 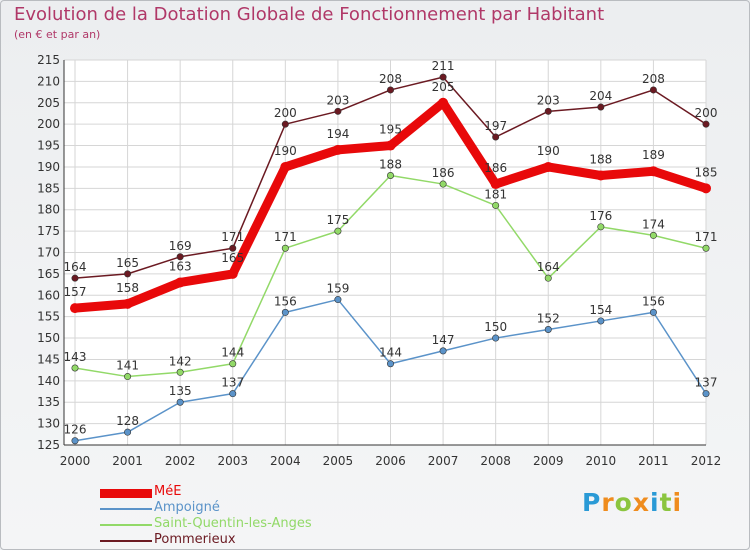 I want to click on data-label: 164, so click(x=548, y=267).